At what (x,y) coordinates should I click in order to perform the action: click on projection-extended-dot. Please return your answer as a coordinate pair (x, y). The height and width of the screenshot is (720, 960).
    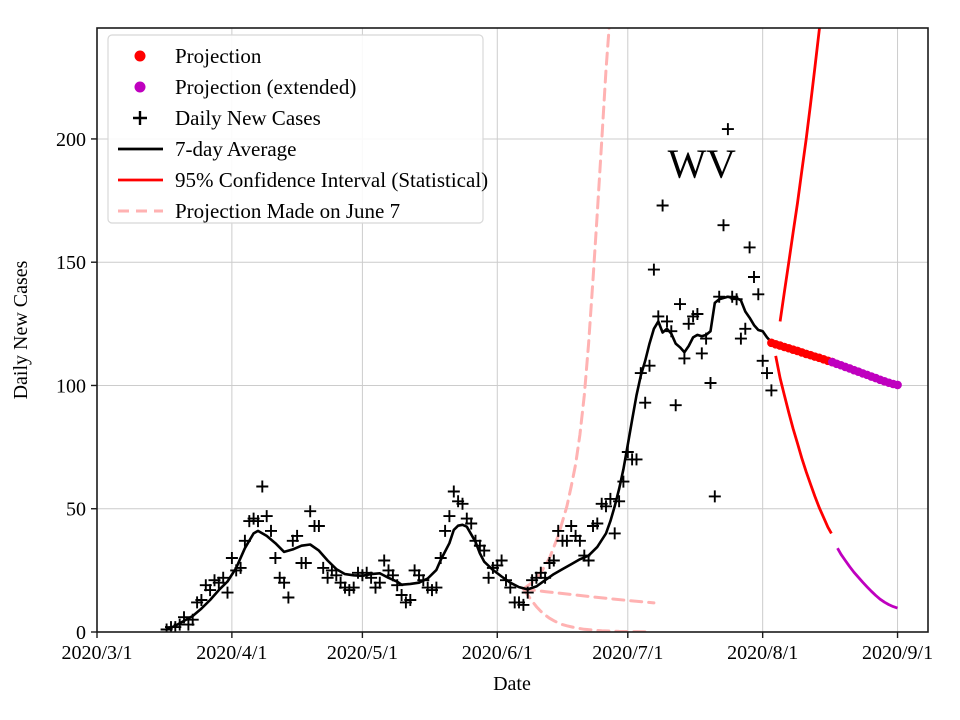
    Looking at the image, I should click on (897, 385).